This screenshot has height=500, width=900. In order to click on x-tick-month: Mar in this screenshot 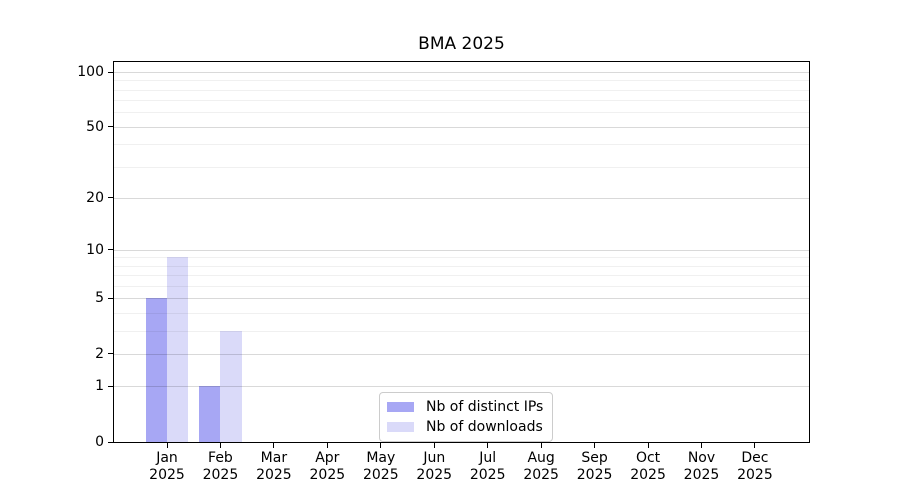, I will do `click(274, 458)`.